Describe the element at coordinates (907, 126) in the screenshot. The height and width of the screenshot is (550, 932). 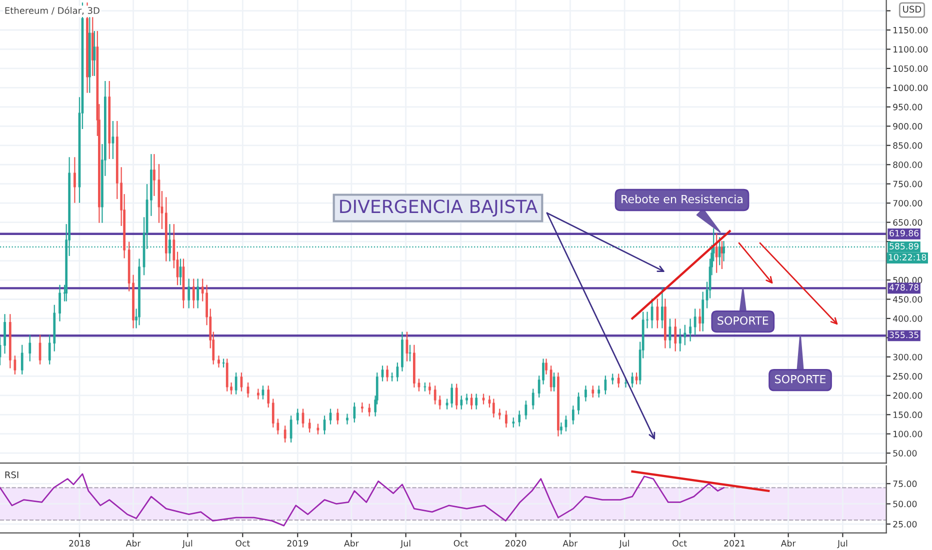
I see `y-tick-label: 900.00` at that location.